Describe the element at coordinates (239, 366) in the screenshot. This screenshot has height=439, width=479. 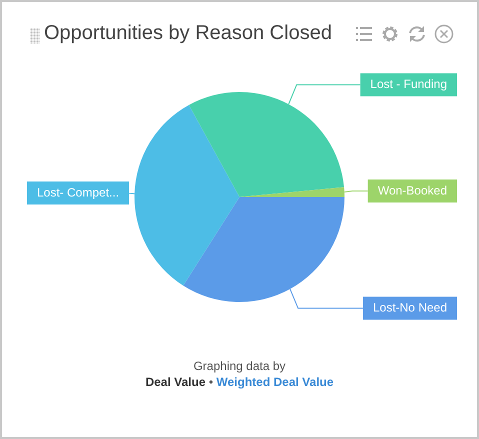
I see `text: Graphing data by` at that location.